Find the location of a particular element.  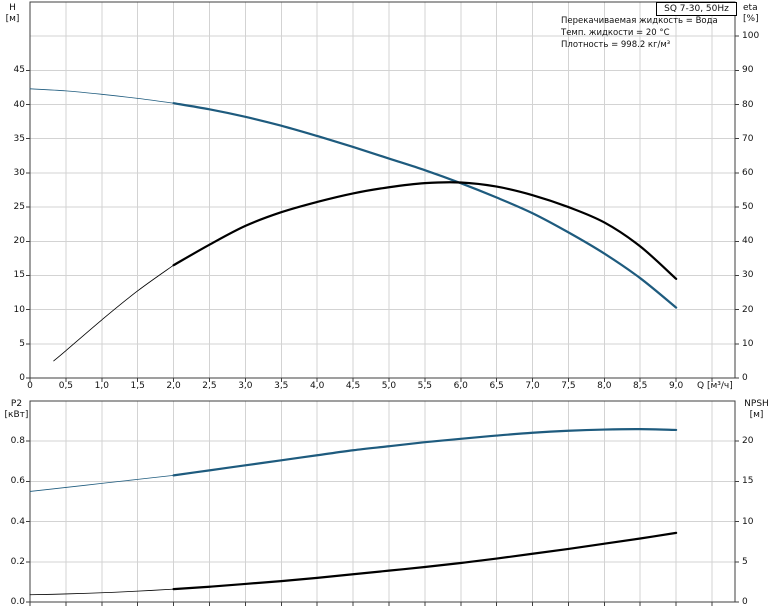

npsh-tick-label: 0 is located at coordinates (745, 602).